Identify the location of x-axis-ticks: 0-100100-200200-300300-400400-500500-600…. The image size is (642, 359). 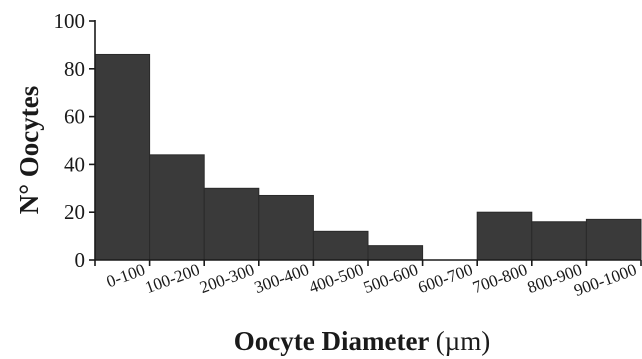
(368, 280).